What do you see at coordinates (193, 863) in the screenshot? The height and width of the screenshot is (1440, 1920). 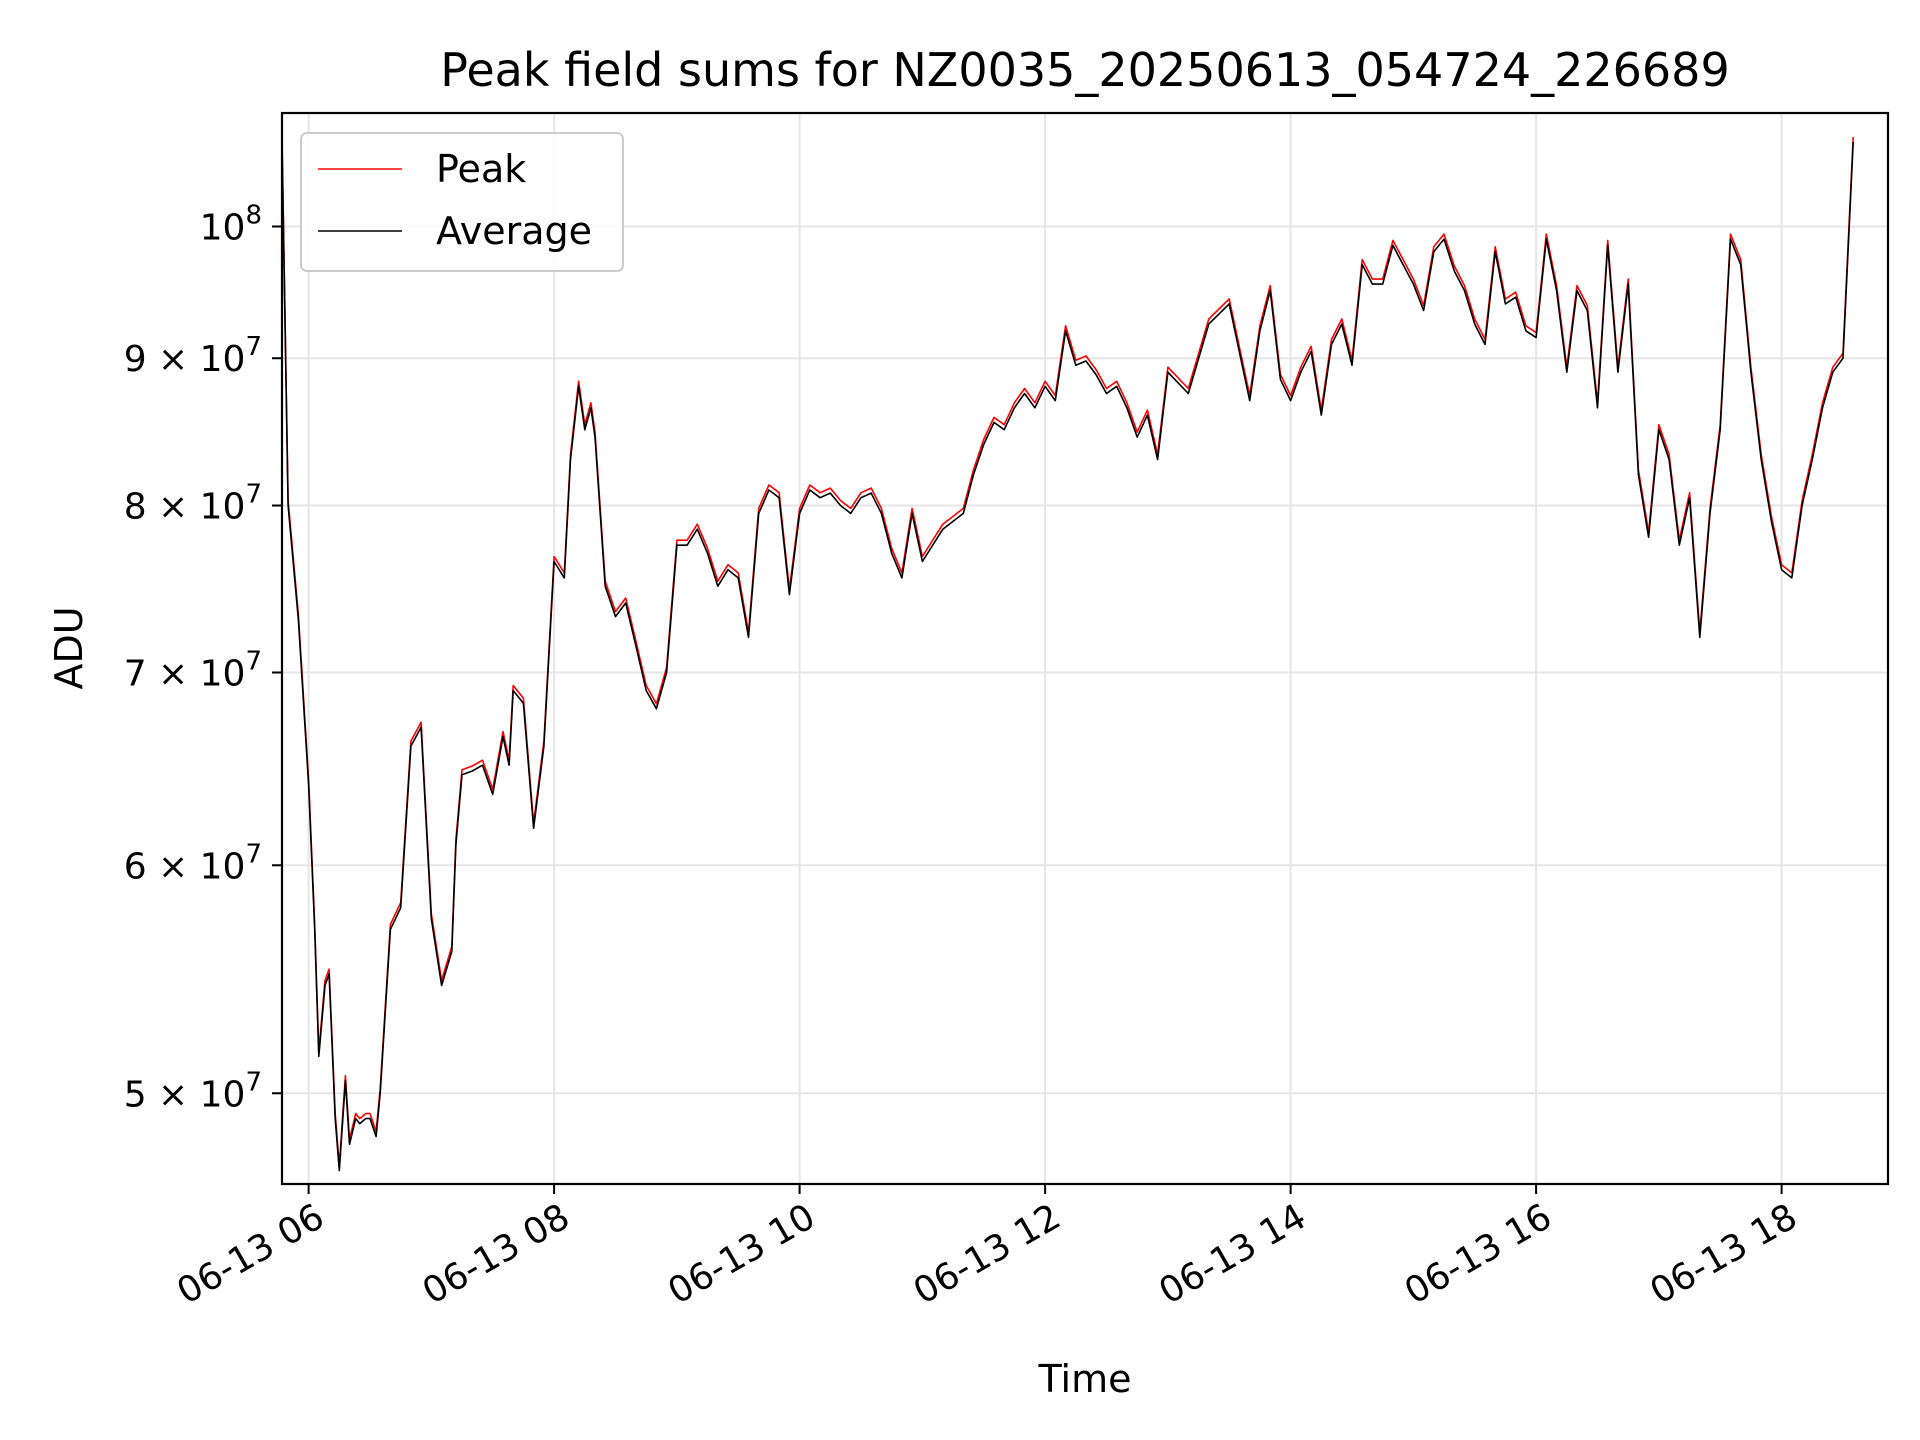 I see `y-tick-label: 6 × 107` at bounding box center [193, 863].